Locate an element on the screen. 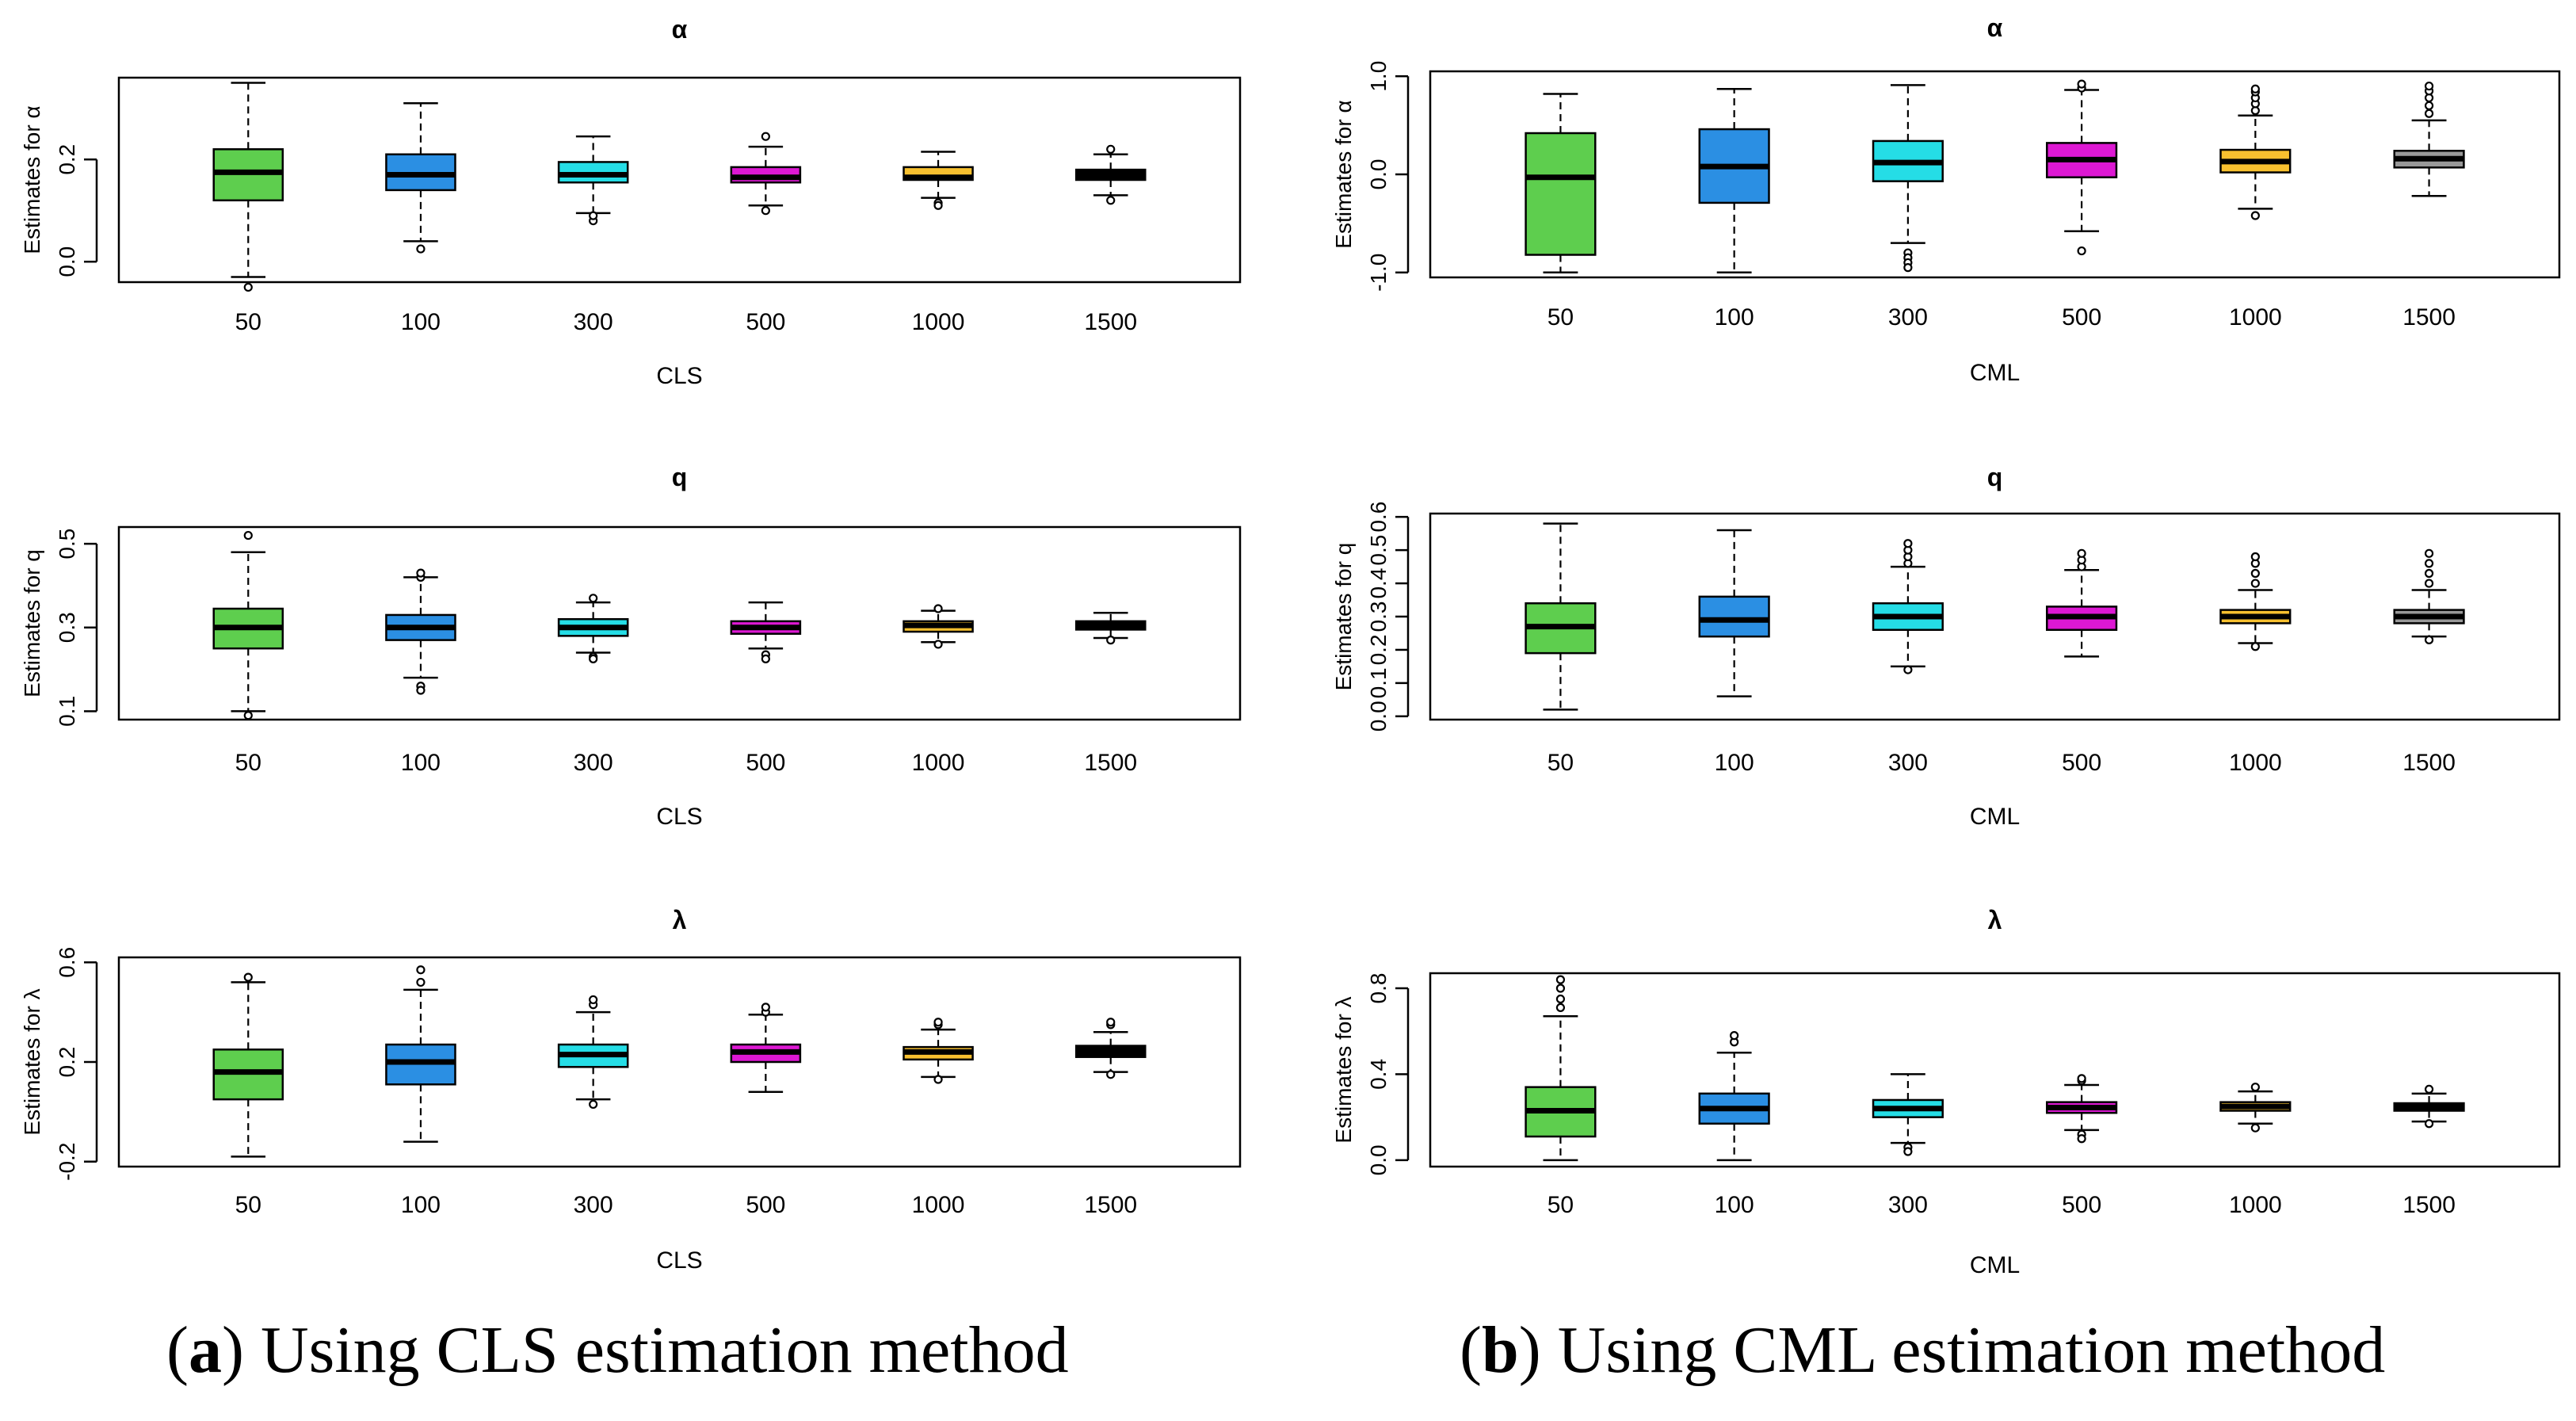 The height and width of the screenshot is (1421, 2576). y-tick-label: 0.5 is located at coordinates (1378, 550).